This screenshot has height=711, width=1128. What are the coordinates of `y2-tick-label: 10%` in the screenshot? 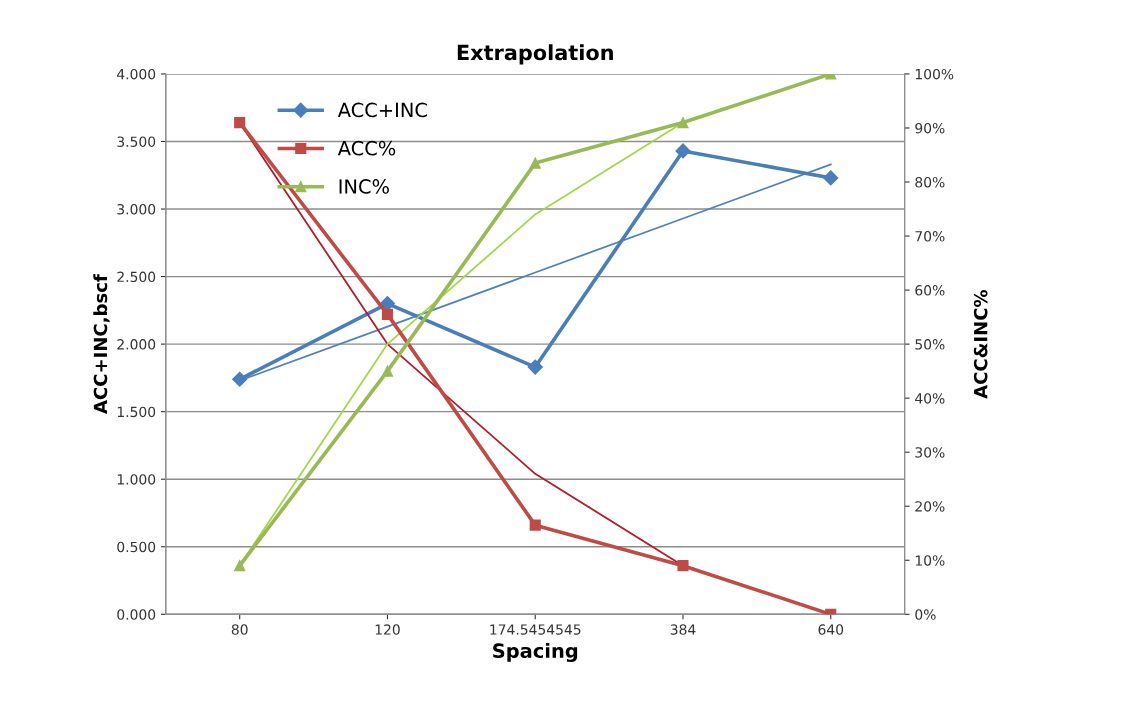 It's located at (930, 560).